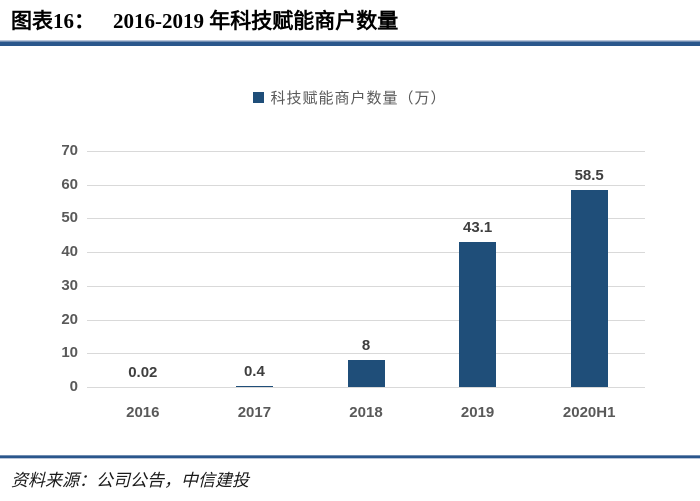 The width and height of the screenshot is (700, 501). What do you see at coordinates (53, 21) in the screenshot?
I see `figure-number: 图表16：` at bounding box center [53, 21].